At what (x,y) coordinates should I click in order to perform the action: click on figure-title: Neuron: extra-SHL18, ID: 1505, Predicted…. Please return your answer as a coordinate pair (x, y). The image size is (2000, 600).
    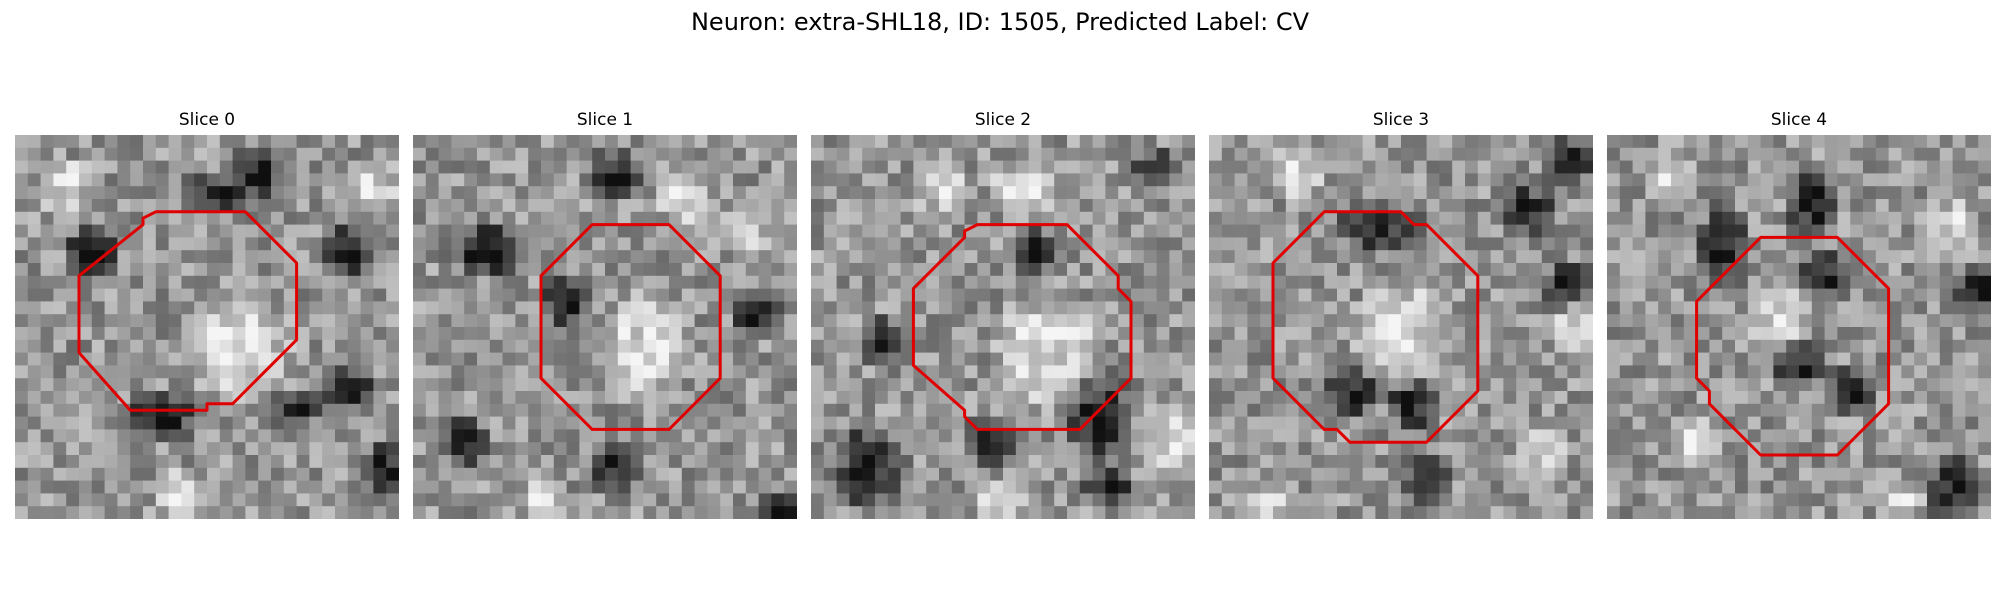
    Looking at the image, I should click on (1000, 22).